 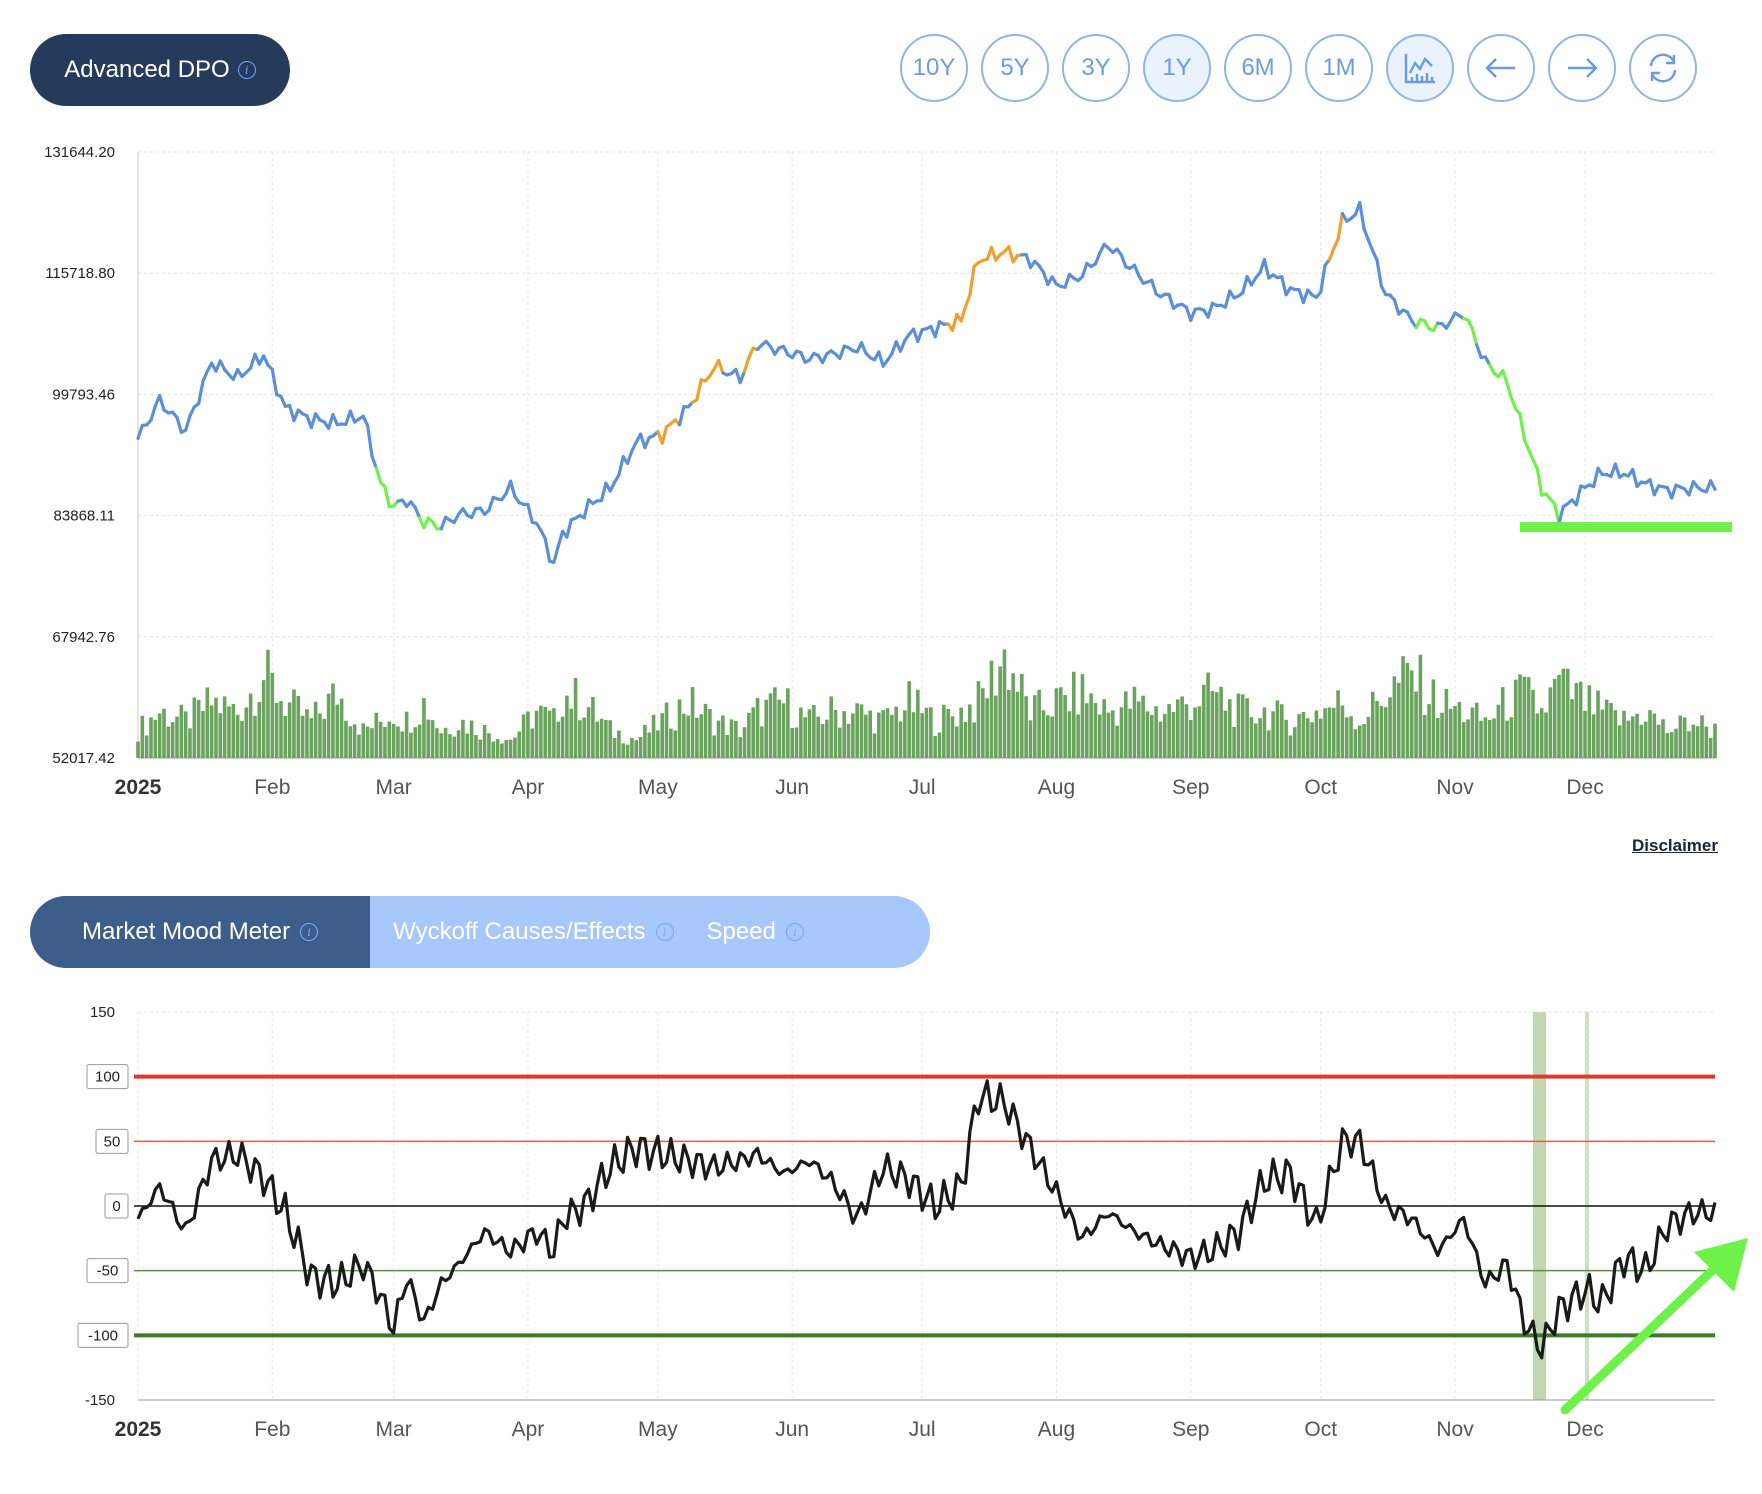 I want to click on tab-speed: Speed i, so click(x=813, y=932).